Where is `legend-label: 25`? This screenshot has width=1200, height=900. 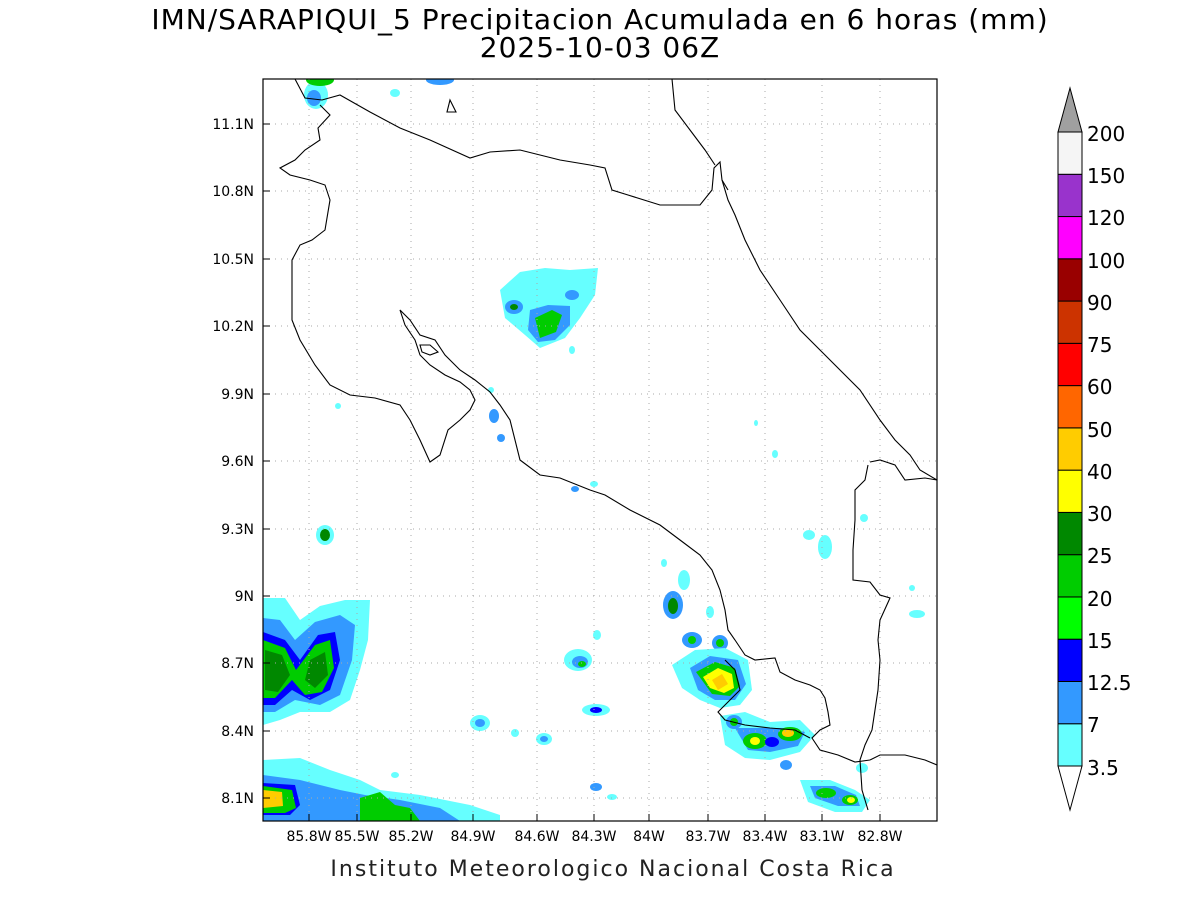
legend-label: 25 is located at coordinates (1099, 556).